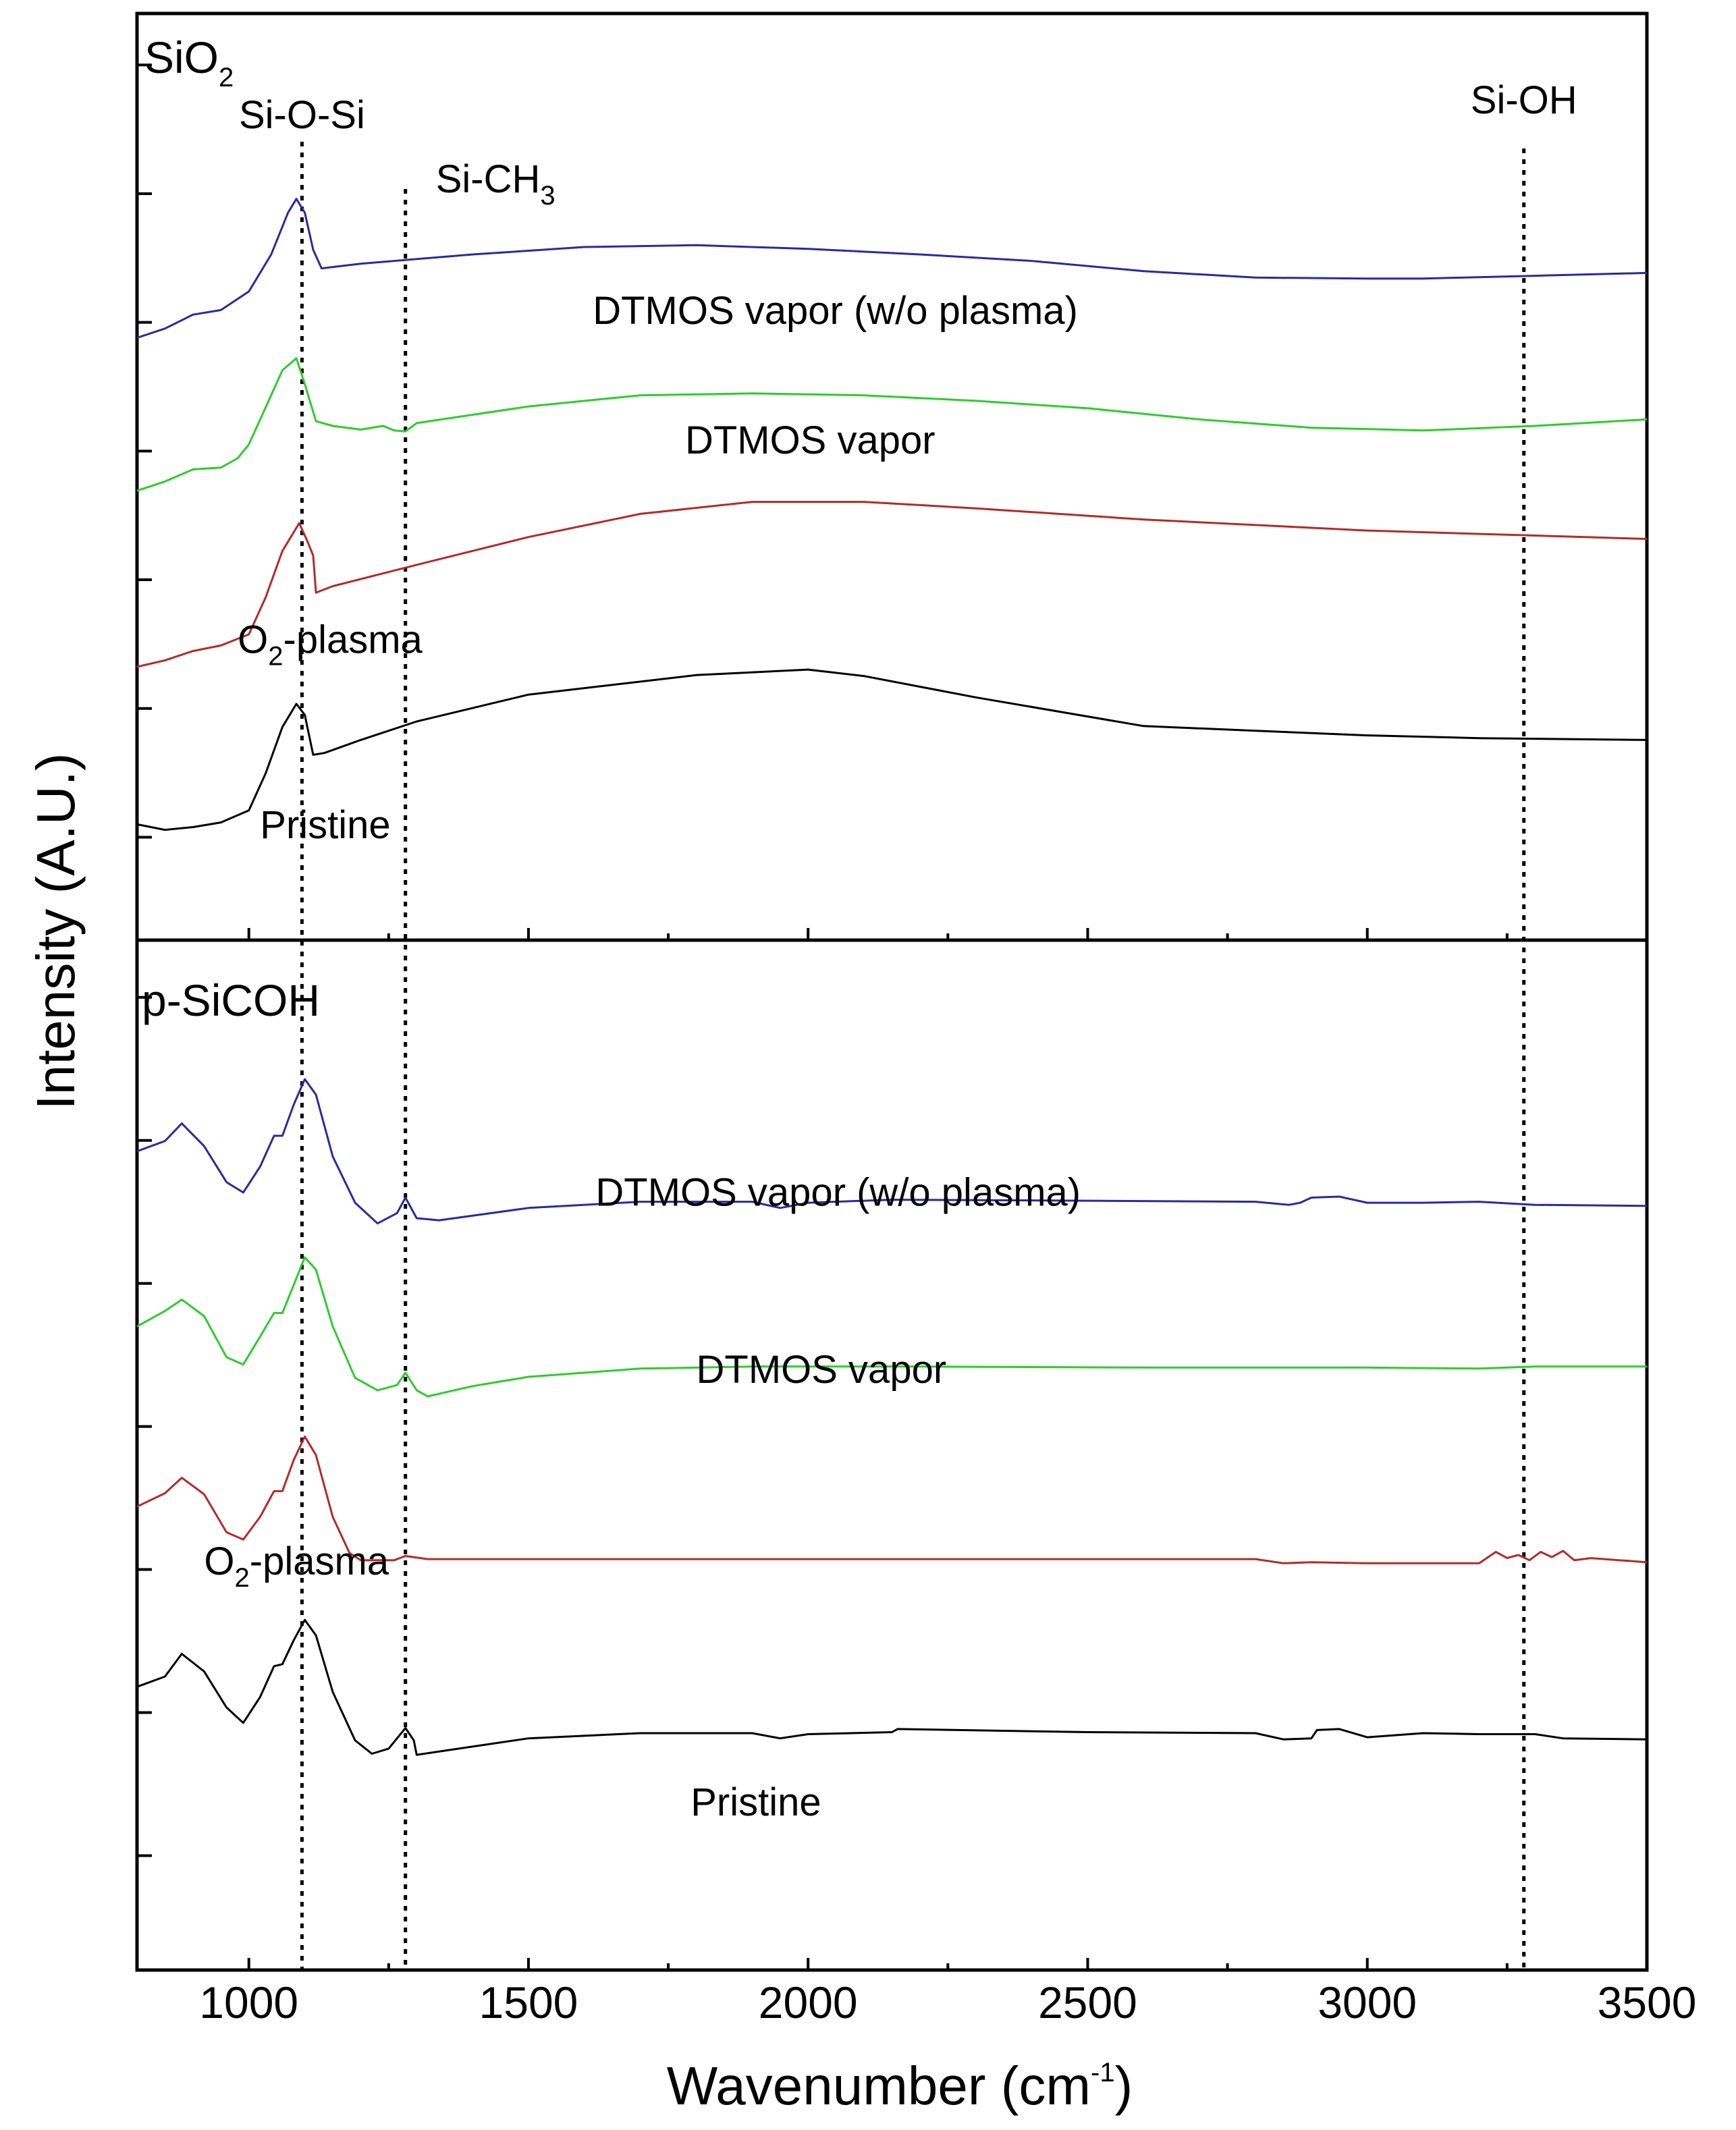 The height and width of the screenshot is (2130, 1736). What do you see at coordinates (249, 2002) in the screenshot?
I see `x-tick-label: 1000` at bounding box center [249, 2002].